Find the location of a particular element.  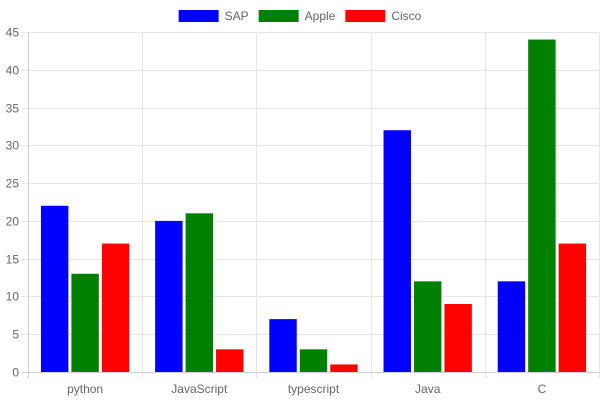

y-tick-label: 20 is located at coordinates (13, 222).